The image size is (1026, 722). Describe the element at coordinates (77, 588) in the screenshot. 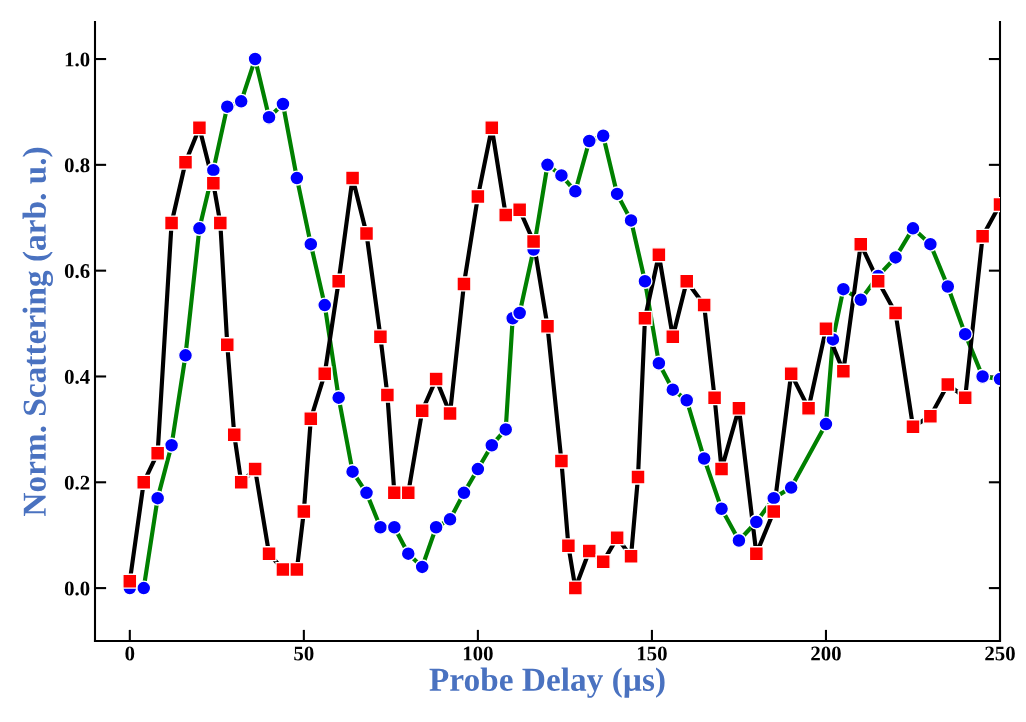

I see `y-tick-label: 0.0` at that location.